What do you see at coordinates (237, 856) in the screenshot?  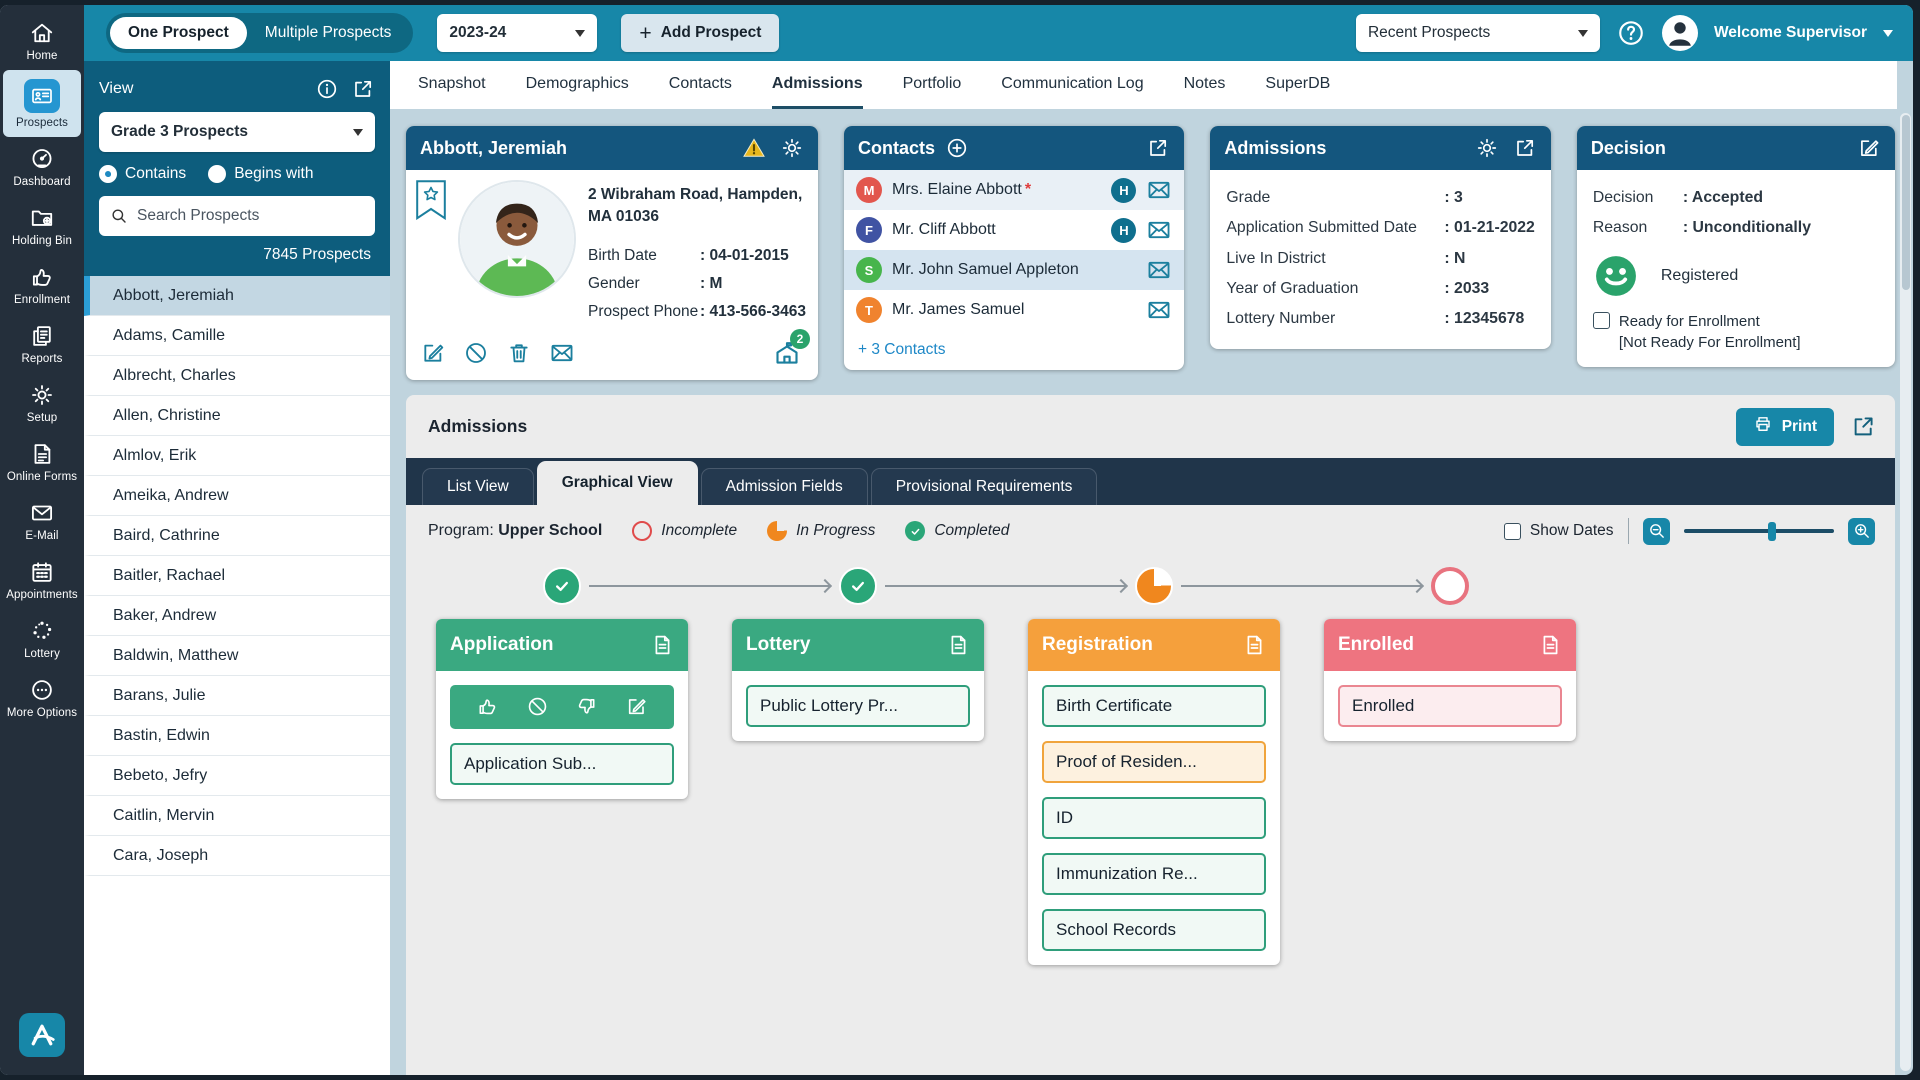 I see `prospect-list-item: Cara, Joseph` at bounding box center [237, 856].